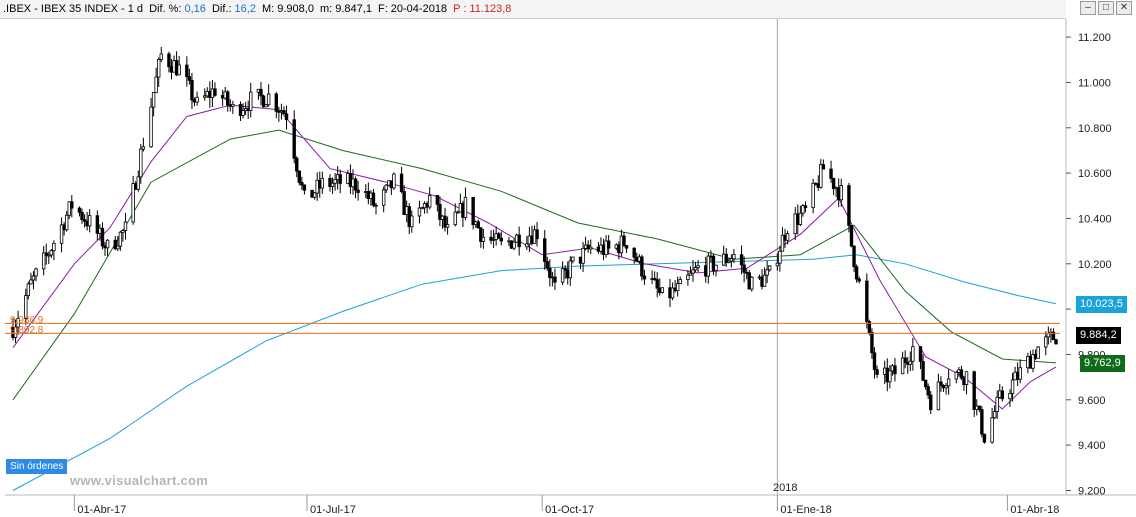  Describe the element at coordinates (383, 9) in the screenshot. I see `header-date-label: F:` at that location.